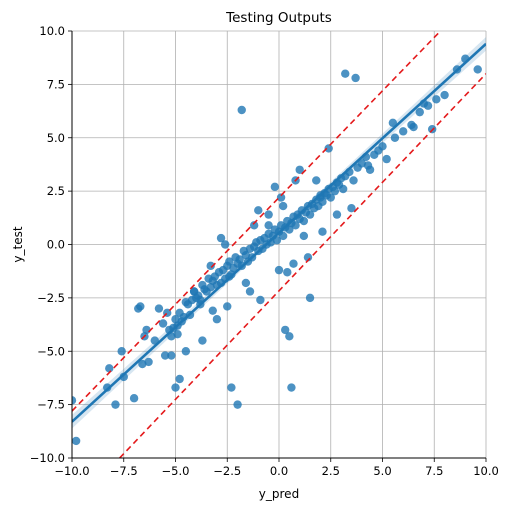 The height and width of the screenshot is (514, 511). What do you see at coordinates (52, 31) in the screenshot?
I see `y-tick-label: 10.0` at bounding box center [52, 31].